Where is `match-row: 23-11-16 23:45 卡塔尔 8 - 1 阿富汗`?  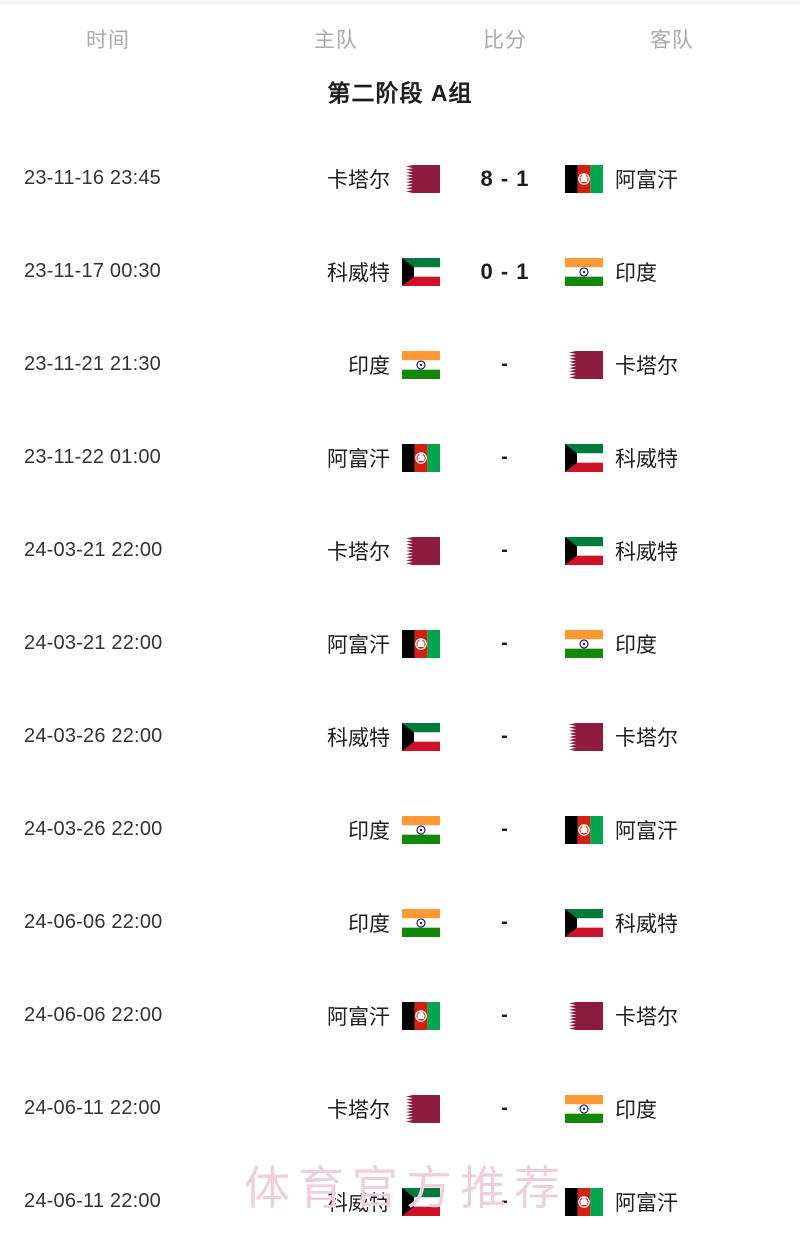 match-row: 23-11-16 23:45 卡塔尔 8 - 1 阿富汗 is located at coordinates (400, 178).